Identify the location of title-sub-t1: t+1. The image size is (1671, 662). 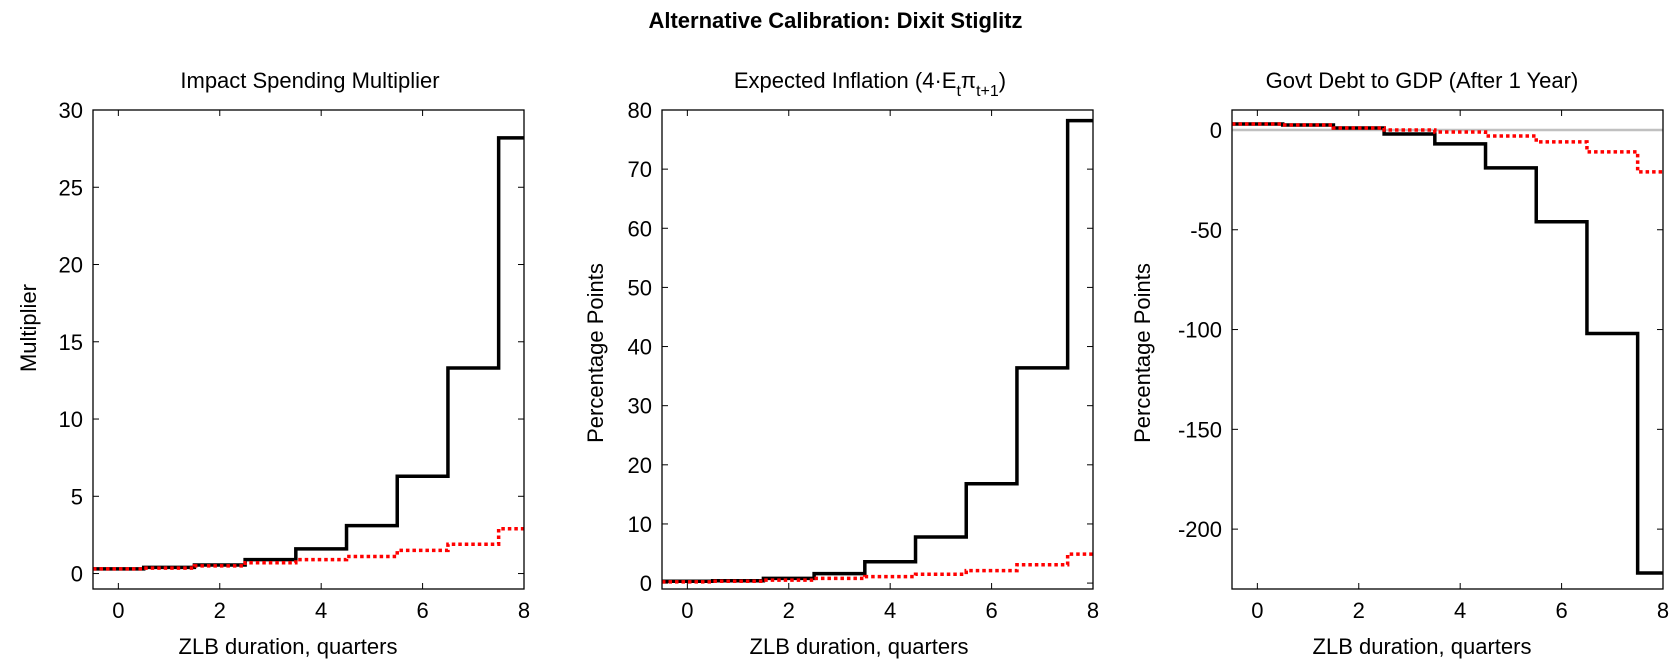
(987, 91).